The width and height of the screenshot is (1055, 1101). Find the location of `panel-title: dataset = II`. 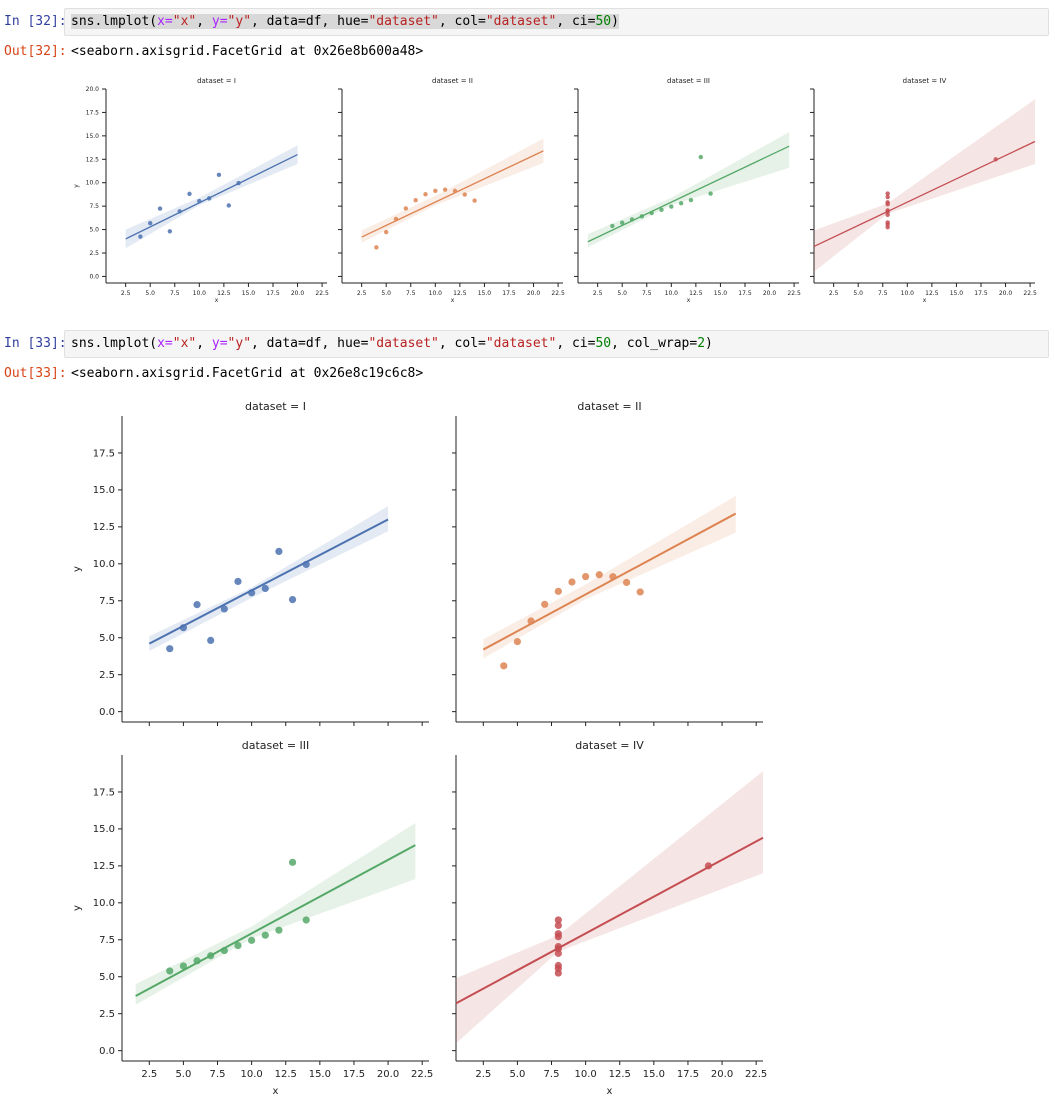

panel-title: dataset = II is located at coordinates (609, 406).